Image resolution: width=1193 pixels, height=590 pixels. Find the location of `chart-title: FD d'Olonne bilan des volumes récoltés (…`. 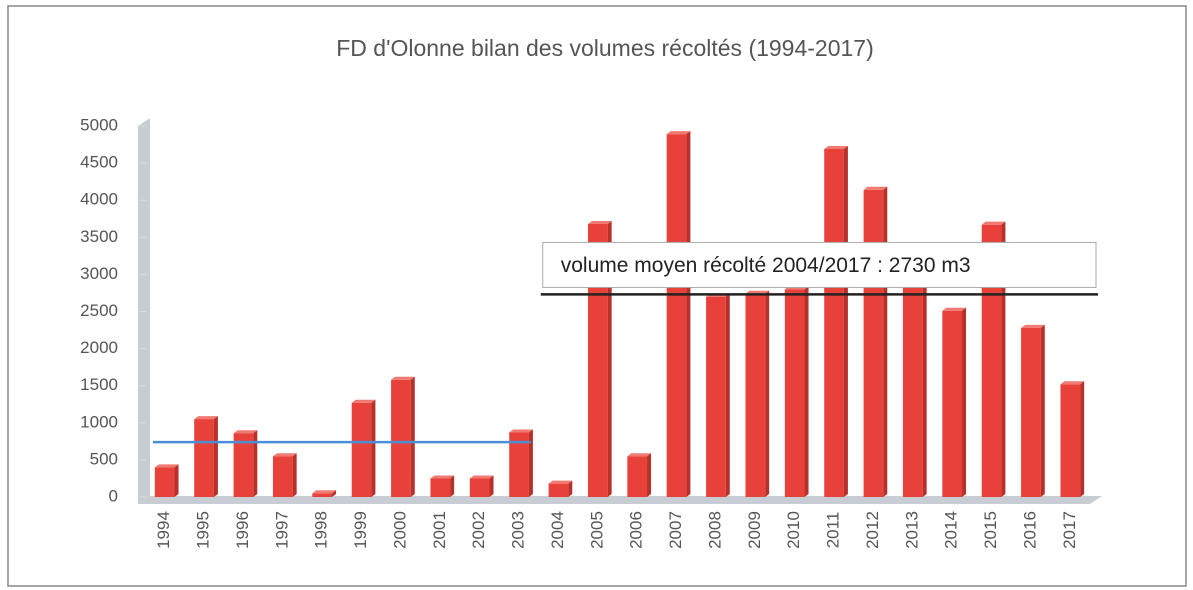

chart-title: FD d'Olonne bilan des volumes récoltés (… is located at coordinates (605, 48).